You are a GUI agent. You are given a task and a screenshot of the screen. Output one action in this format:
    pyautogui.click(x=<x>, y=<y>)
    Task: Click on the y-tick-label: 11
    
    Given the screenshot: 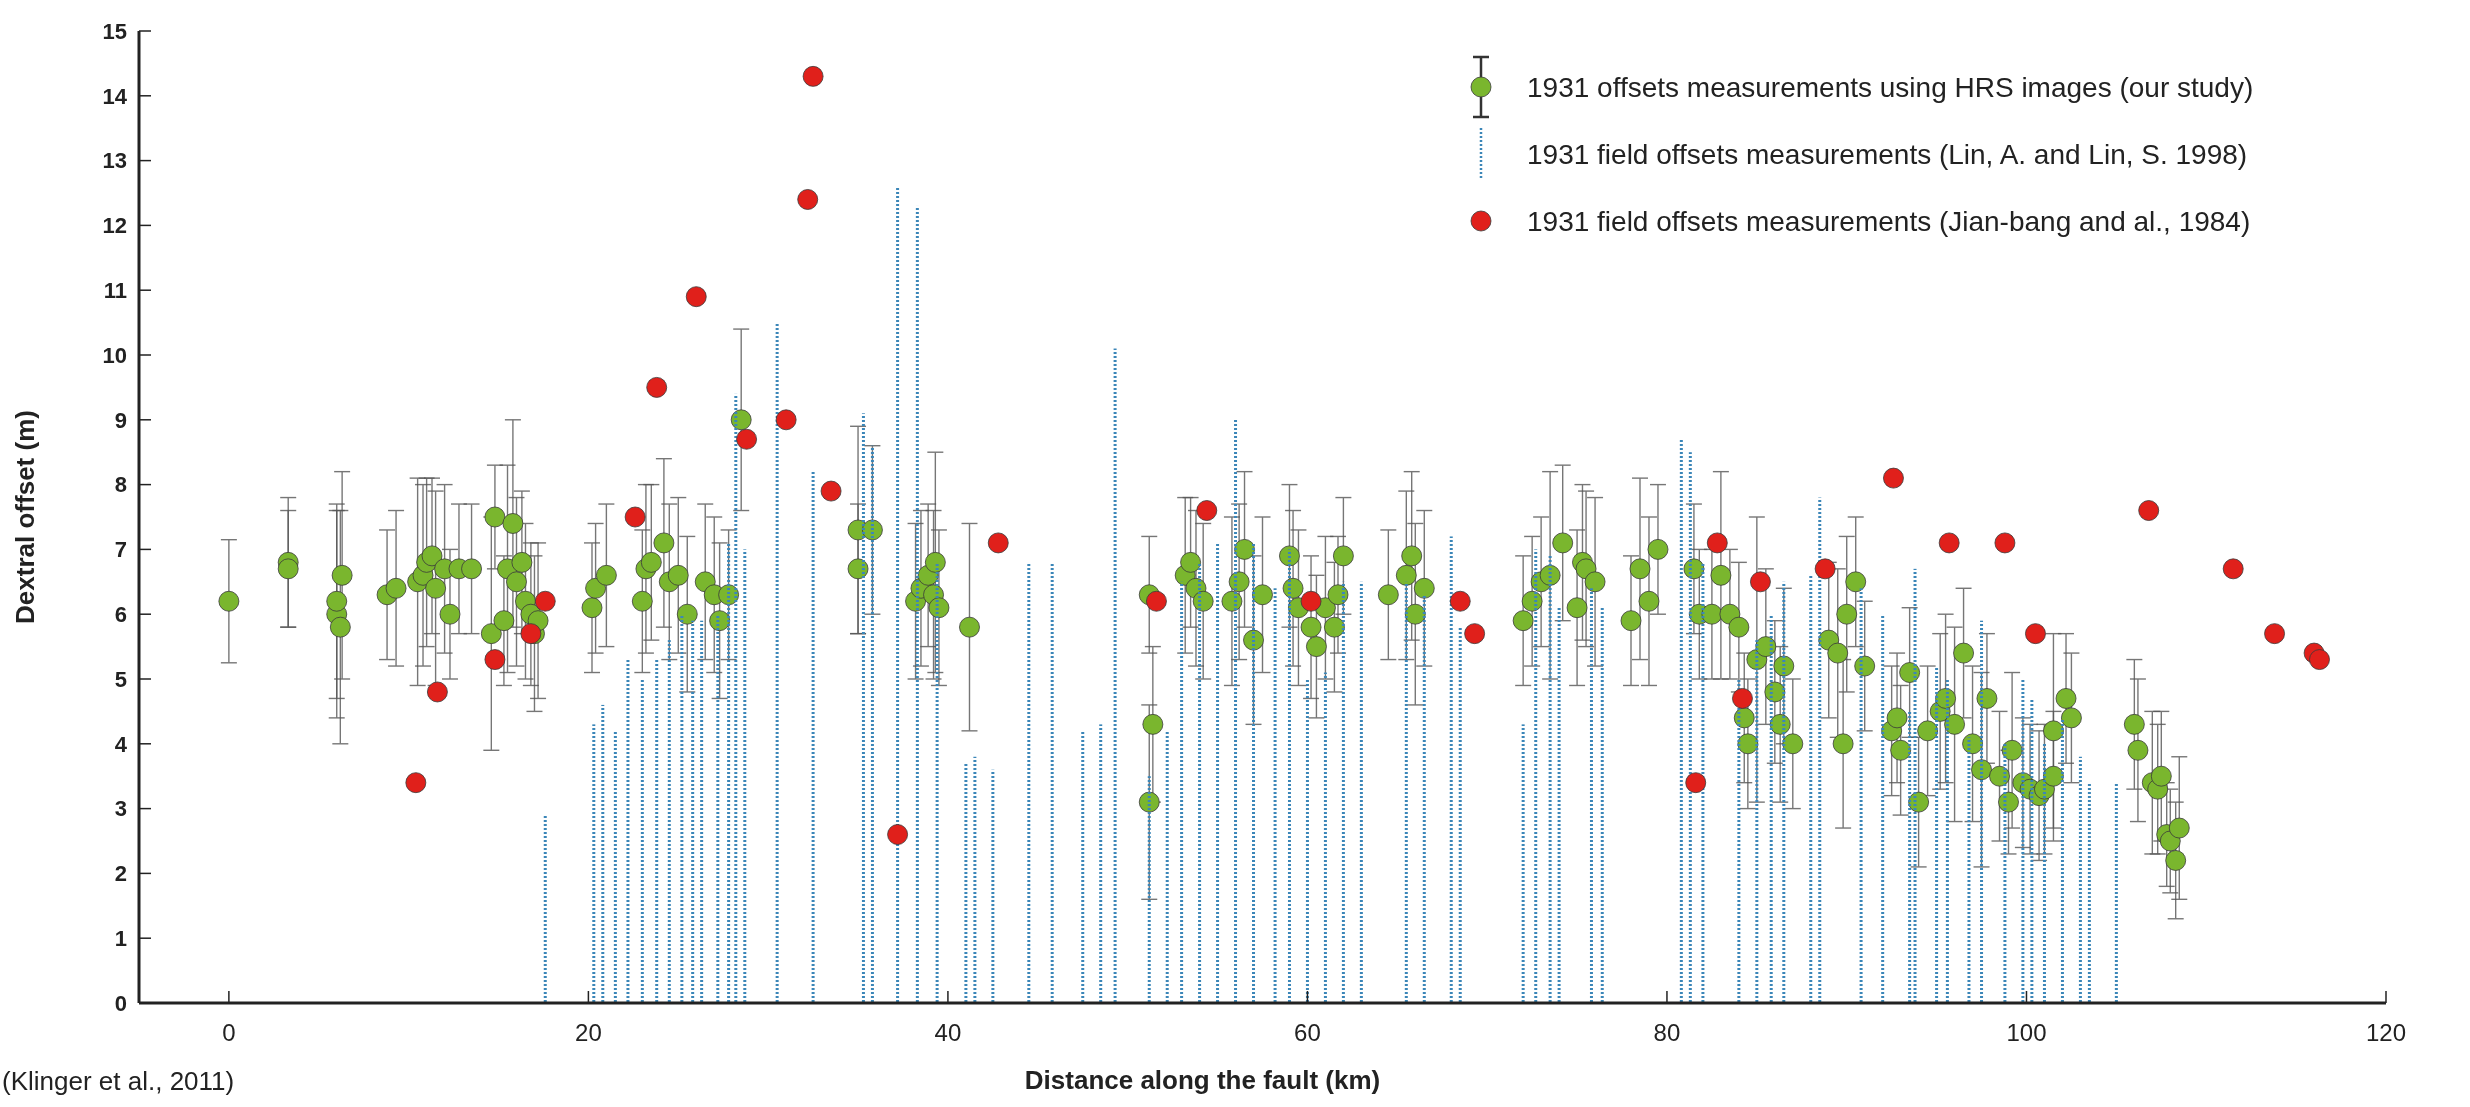 What is the action you would take?
    pyautogui.click(x=115, y=290)
    